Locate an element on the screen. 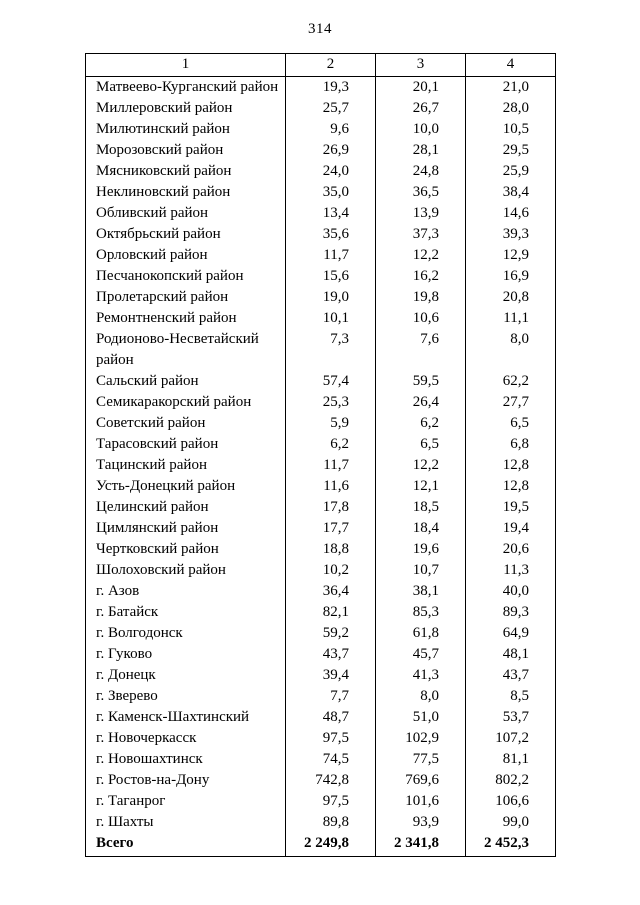 This screenshot has width=640, height=905. value-cell: 10,5 is located at coordinates (510, 129).